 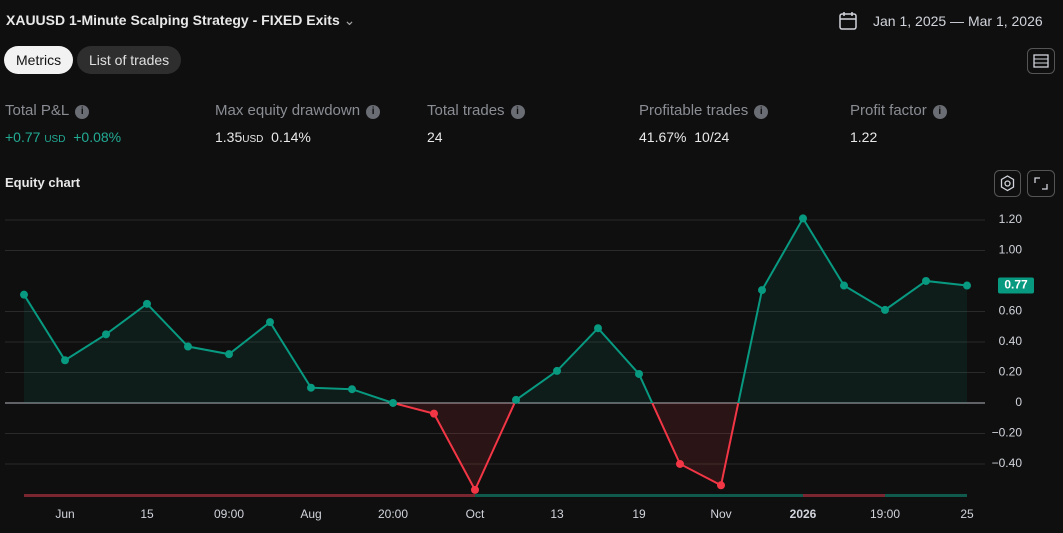 What do you see at coordinates (848, 21) in the screenshot?
I see `calendar-icon` at bounding box center [848, 21].